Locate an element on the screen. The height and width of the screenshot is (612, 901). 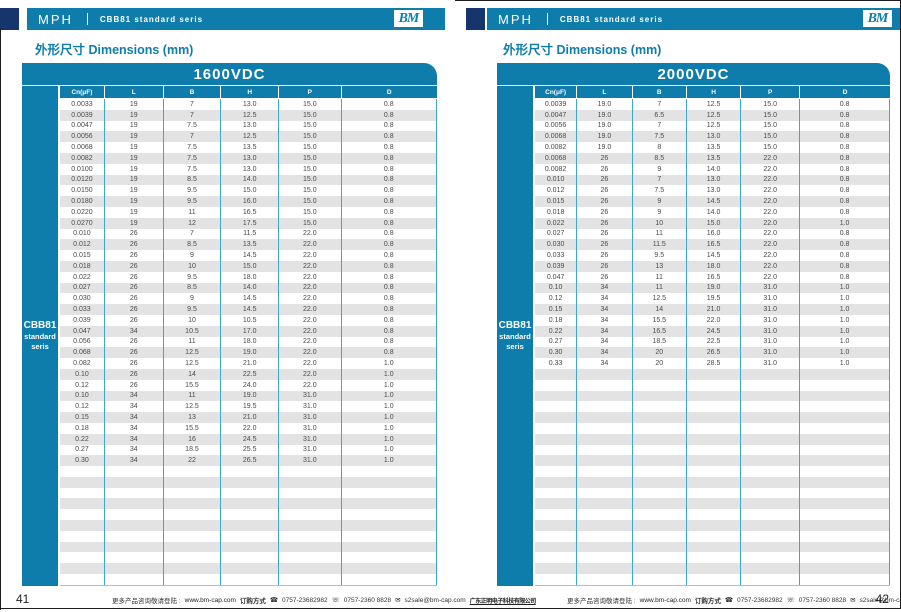
table-cell: 12.5 is located at coordinates (250, 115).